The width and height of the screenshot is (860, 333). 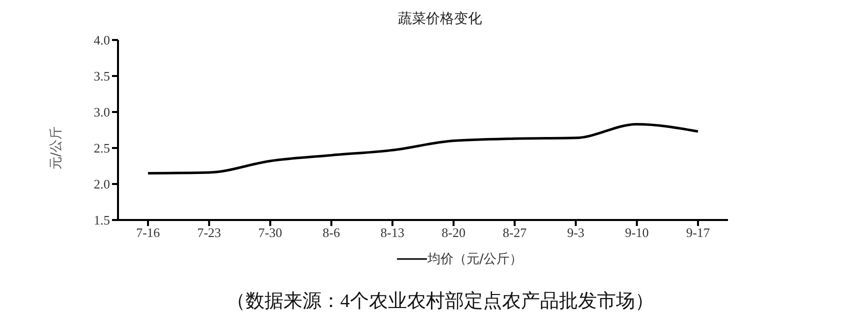 What do you see at coordinates (331, 232) in the screenshot?
I see `x-tick-label: 8-6` at bounding box center [331, 232].